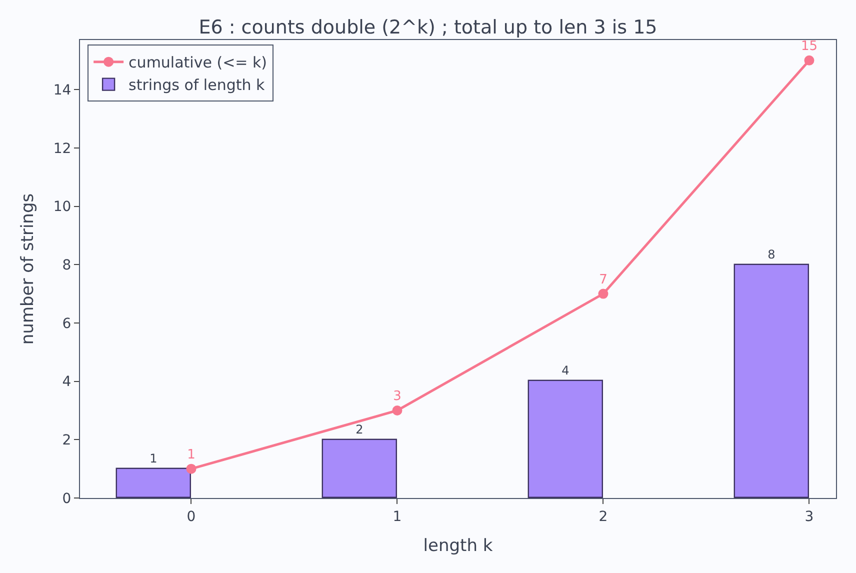 The height and width of the screenshot is (573, 856). Describe the element at coordinates (67, 382) in the screenshot. I see `y-tick-label: 4` at that location.